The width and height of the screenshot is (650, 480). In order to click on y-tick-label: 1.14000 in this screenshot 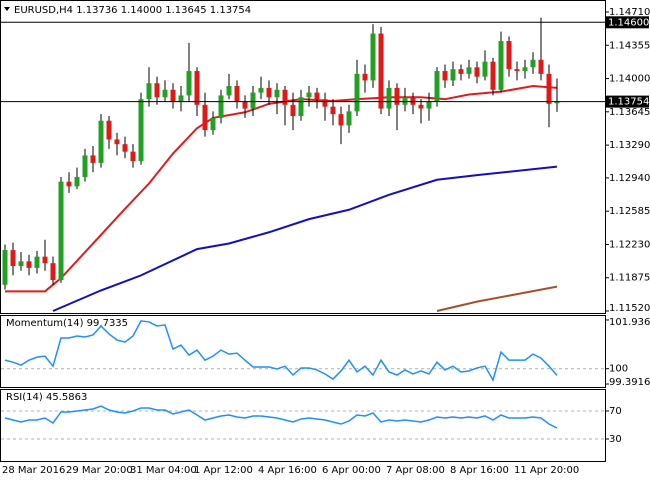, I will do `click(629, 79)`.